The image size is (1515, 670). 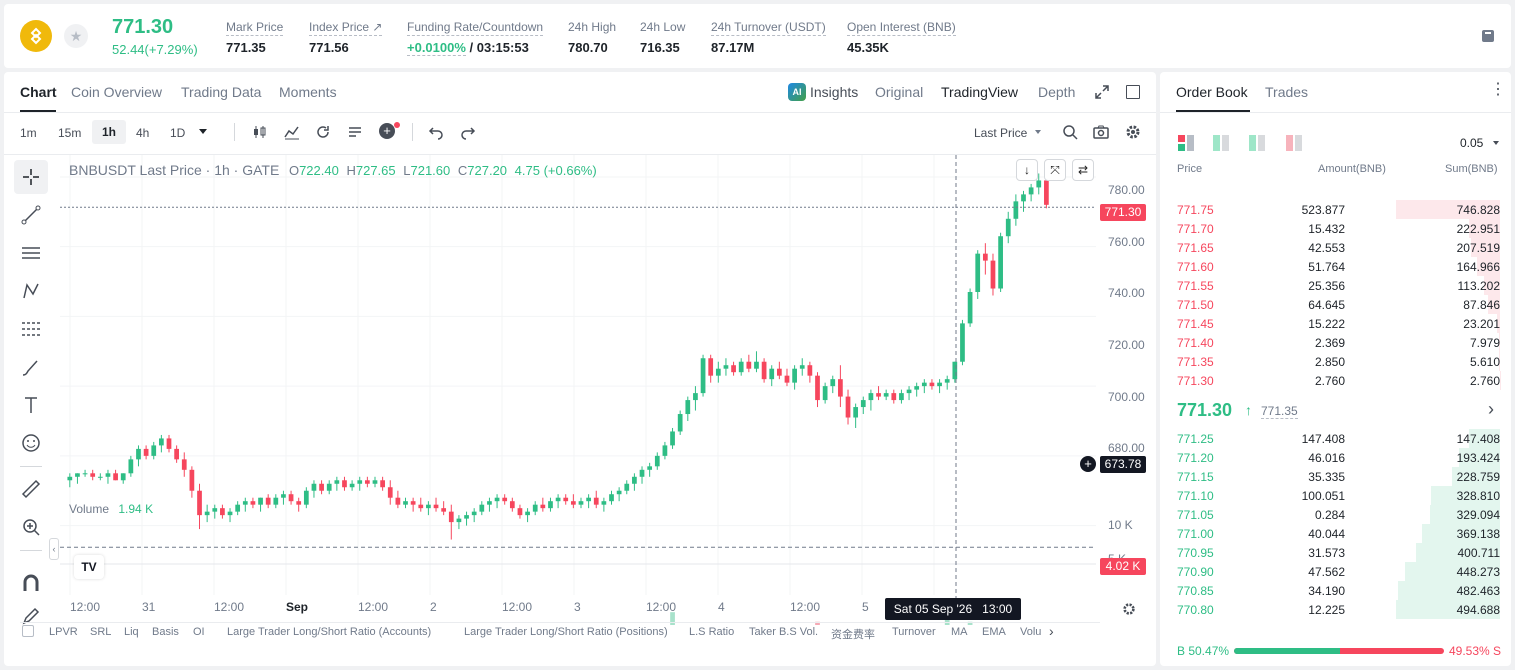 I want to click on precision-select: 0.05, so click(x=1472, y=143).